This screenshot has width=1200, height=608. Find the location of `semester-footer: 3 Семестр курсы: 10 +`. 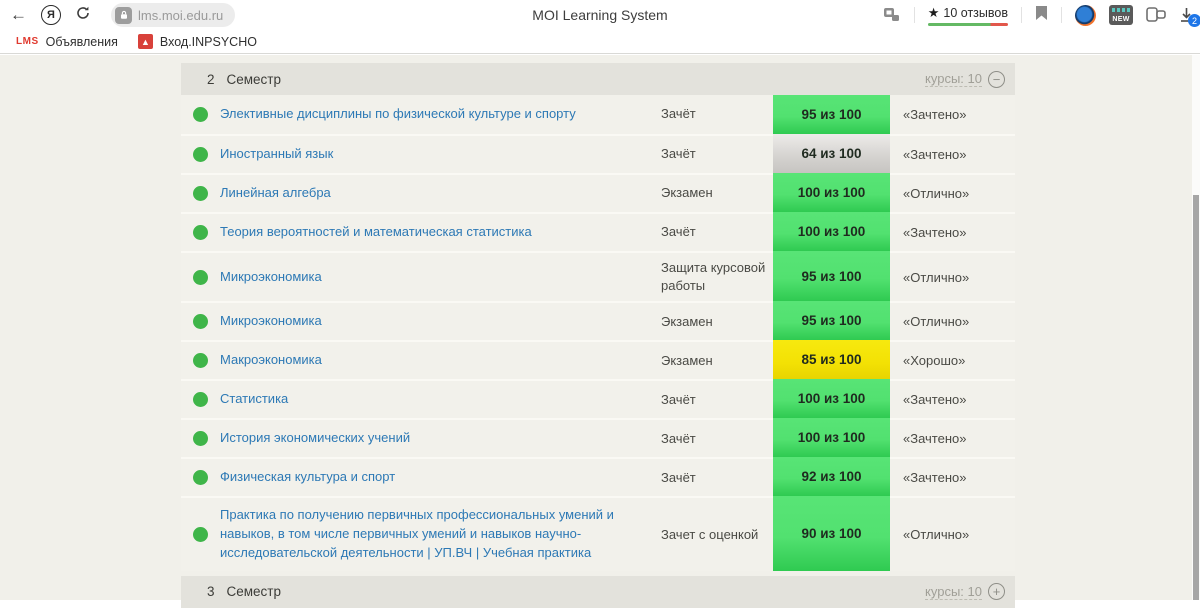

semester-footer: 3 Семестр курсы: 10 + is located at coordinates (598, 591).